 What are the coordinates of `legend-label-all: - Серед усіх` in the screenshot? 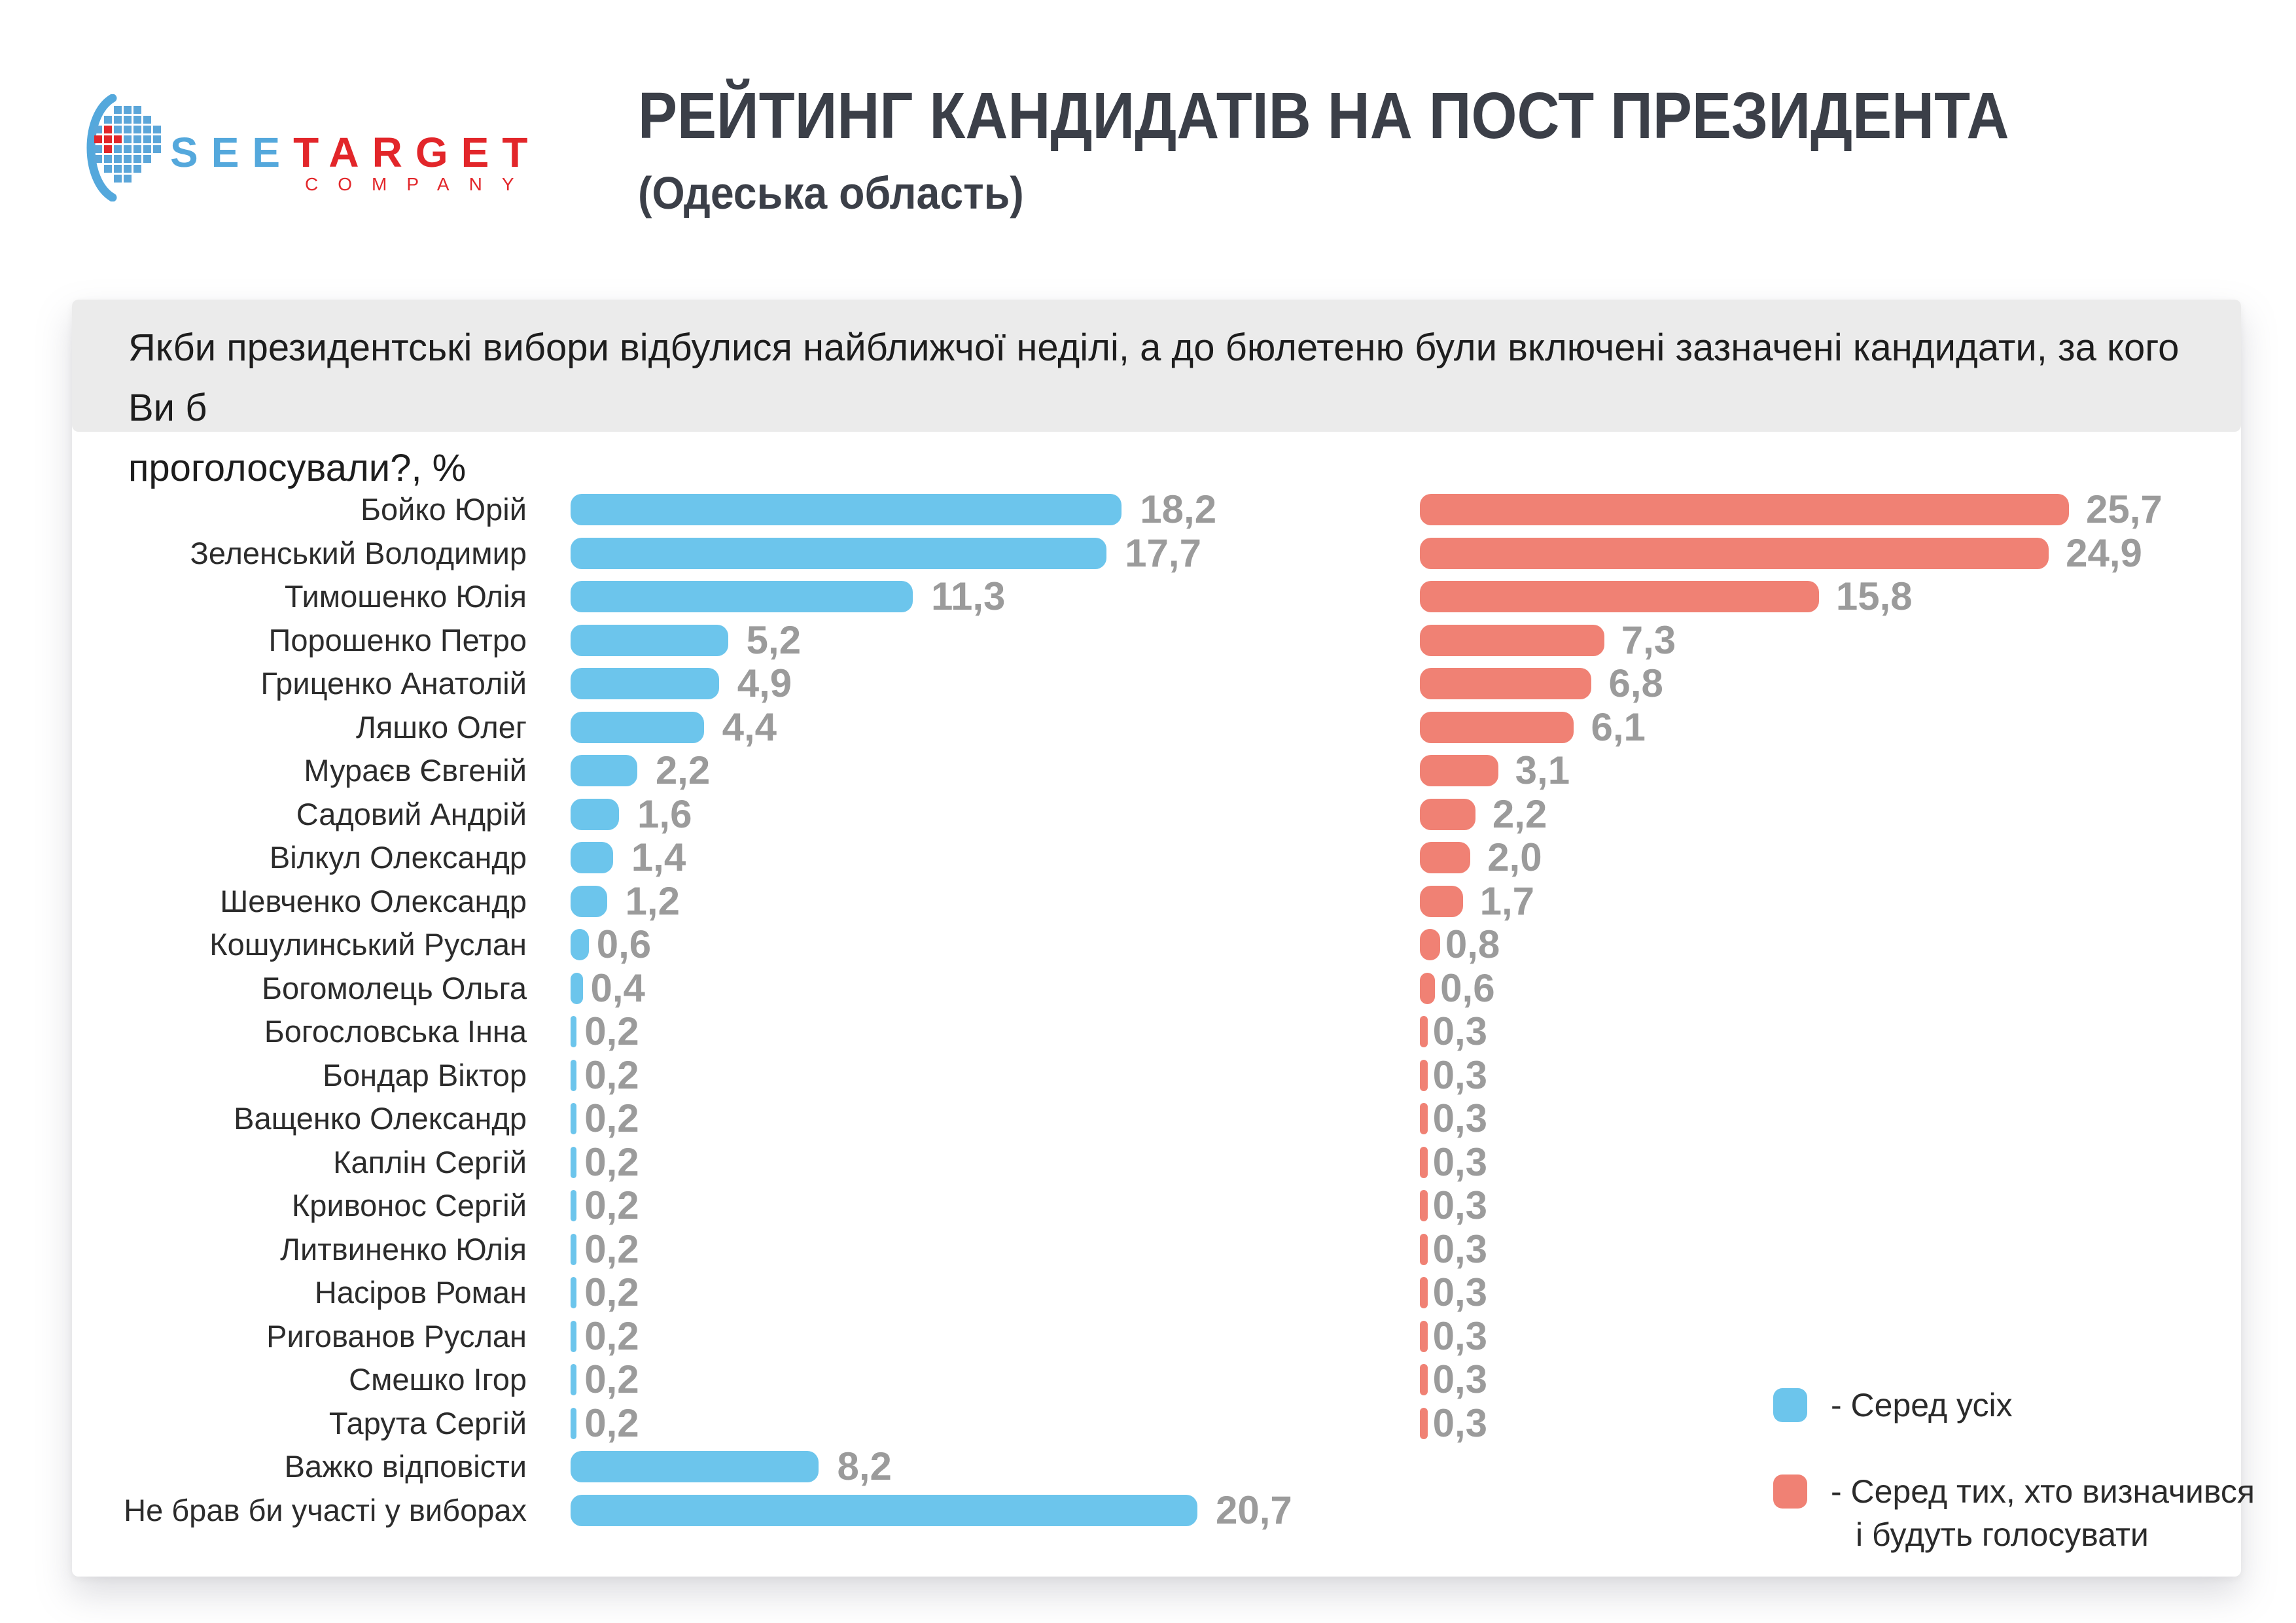 It's located at (1922, 1405).